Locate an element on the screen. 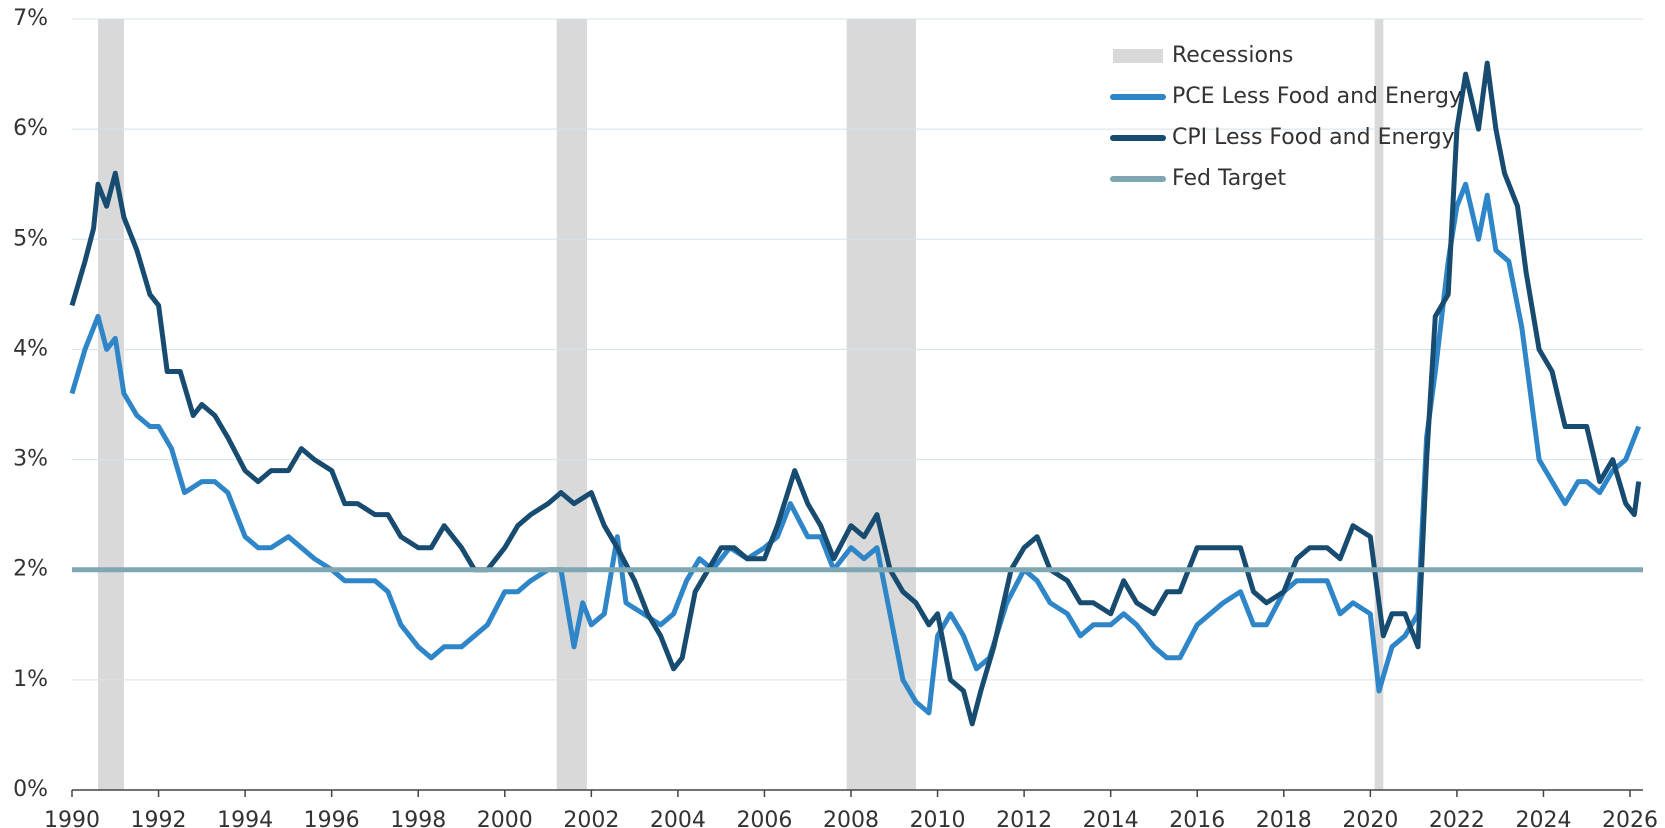 This screenshot has height=828, width=1665. x-tick-label: 2010 is located at coordinates (938, 818).